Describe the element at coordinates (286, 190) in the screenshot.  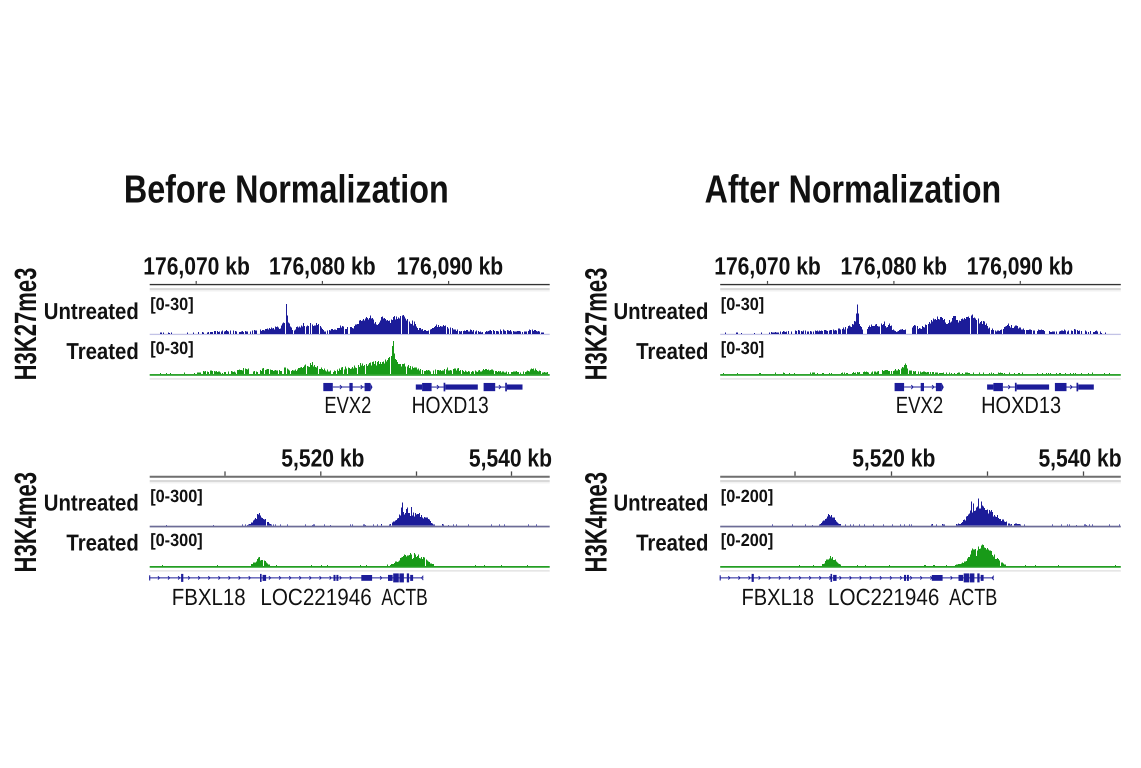
I see `svg-text: Before Normalization` at that location.